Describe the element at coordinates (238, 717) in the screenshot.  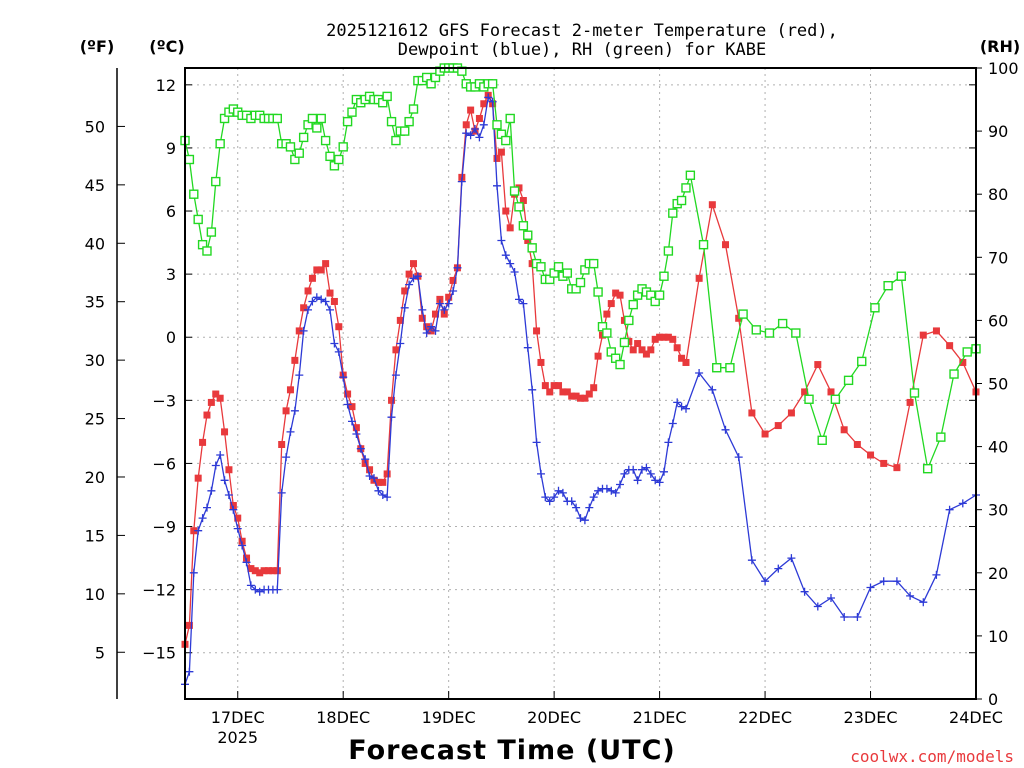
I see `x-tick-label: 17DEC` at that location.